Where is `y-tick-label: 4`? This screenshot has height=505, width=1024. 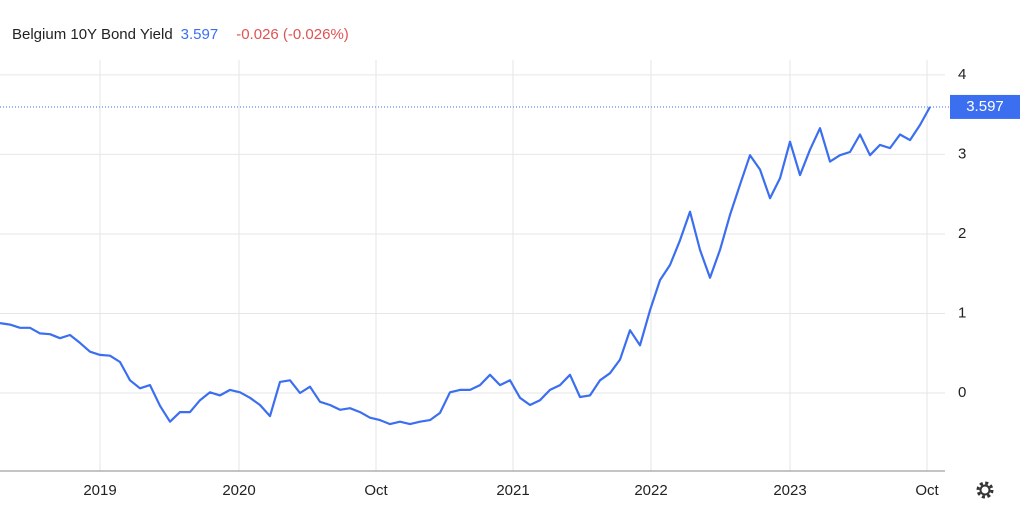 y-tick-label: 4 is located at coordinates (962, 74).